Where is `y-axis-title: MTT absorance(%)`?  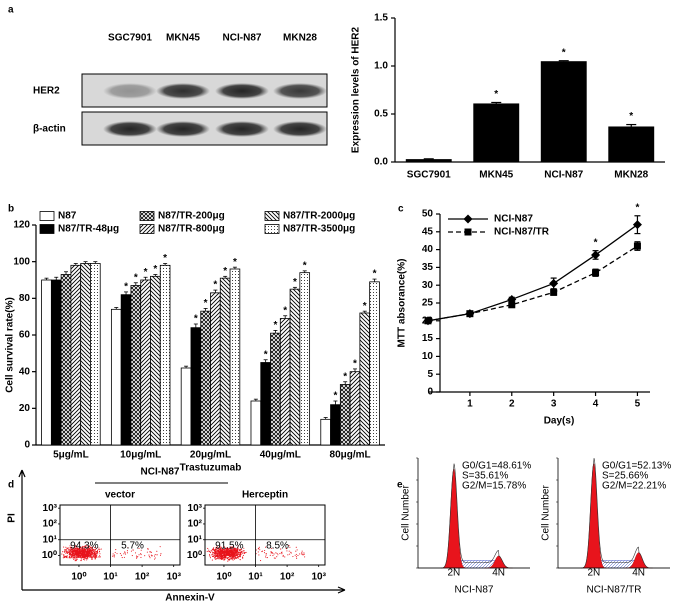
y-axis-title: MTT absorance(%) is located at coordinates (402, 303).